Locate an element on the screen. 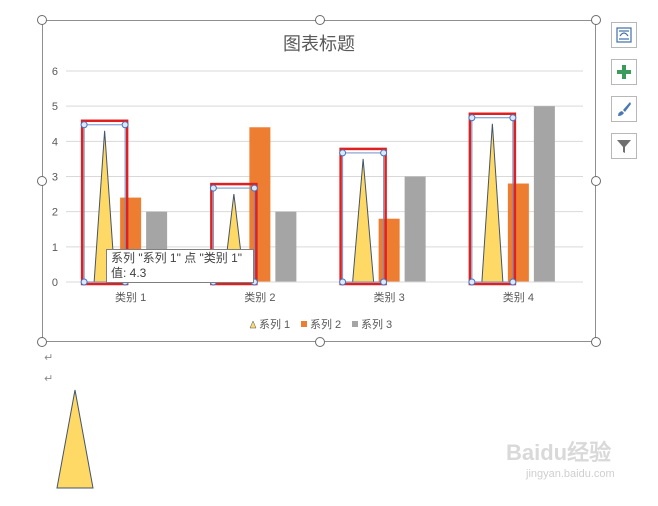 The height and width of the screenshot is (506, 658). resize-handle-middle-right is located at coordinates (596, 181).